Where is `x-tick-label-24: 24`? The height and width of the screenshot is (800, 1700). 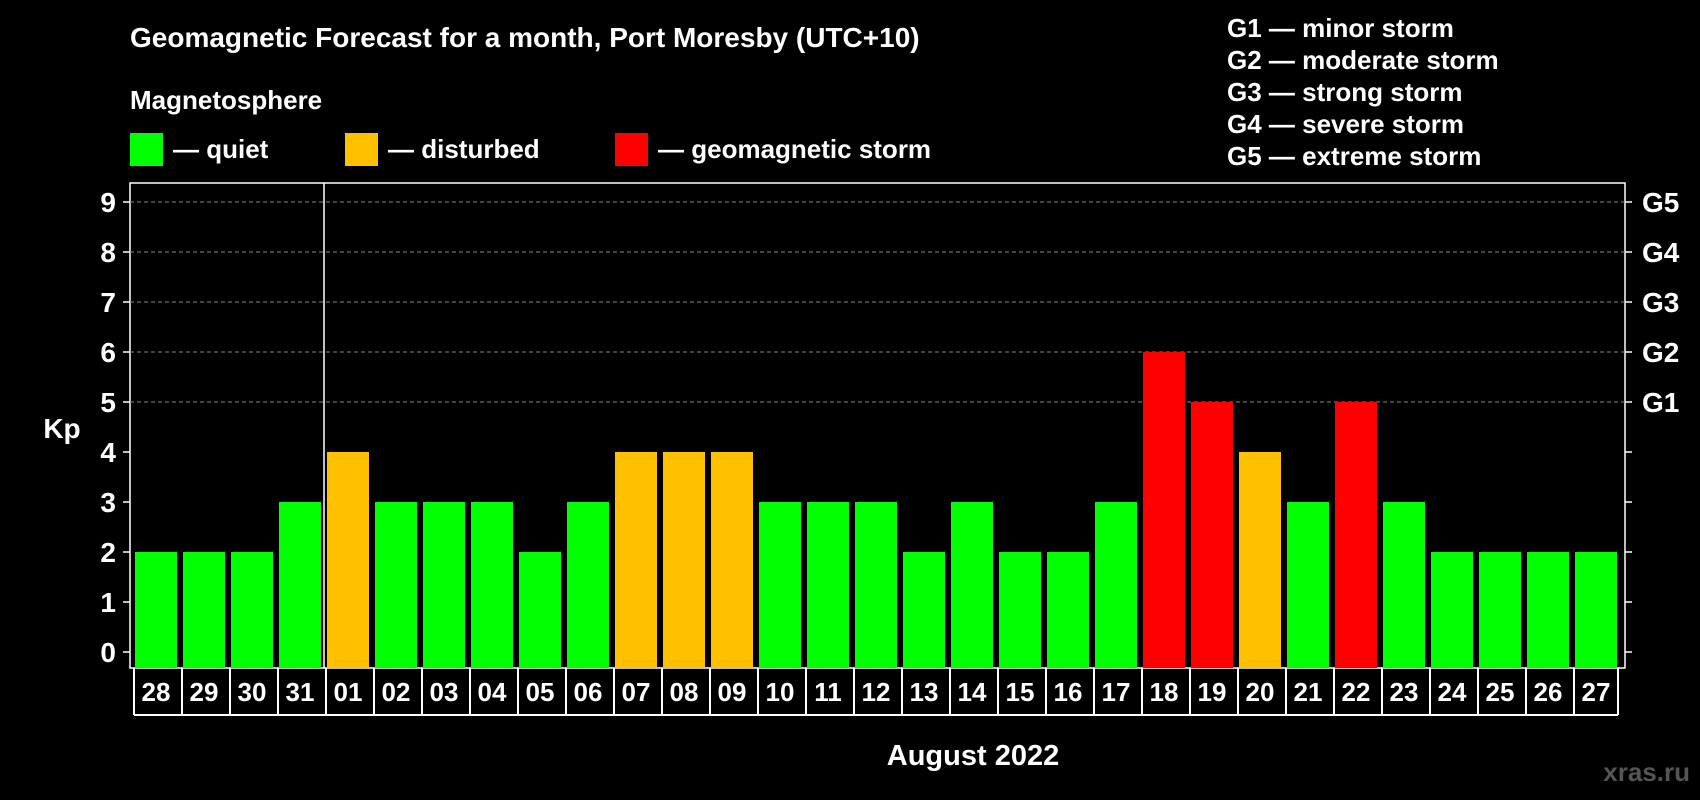
x-tick-label-24: 24 is located at coordinates (1452, 692).